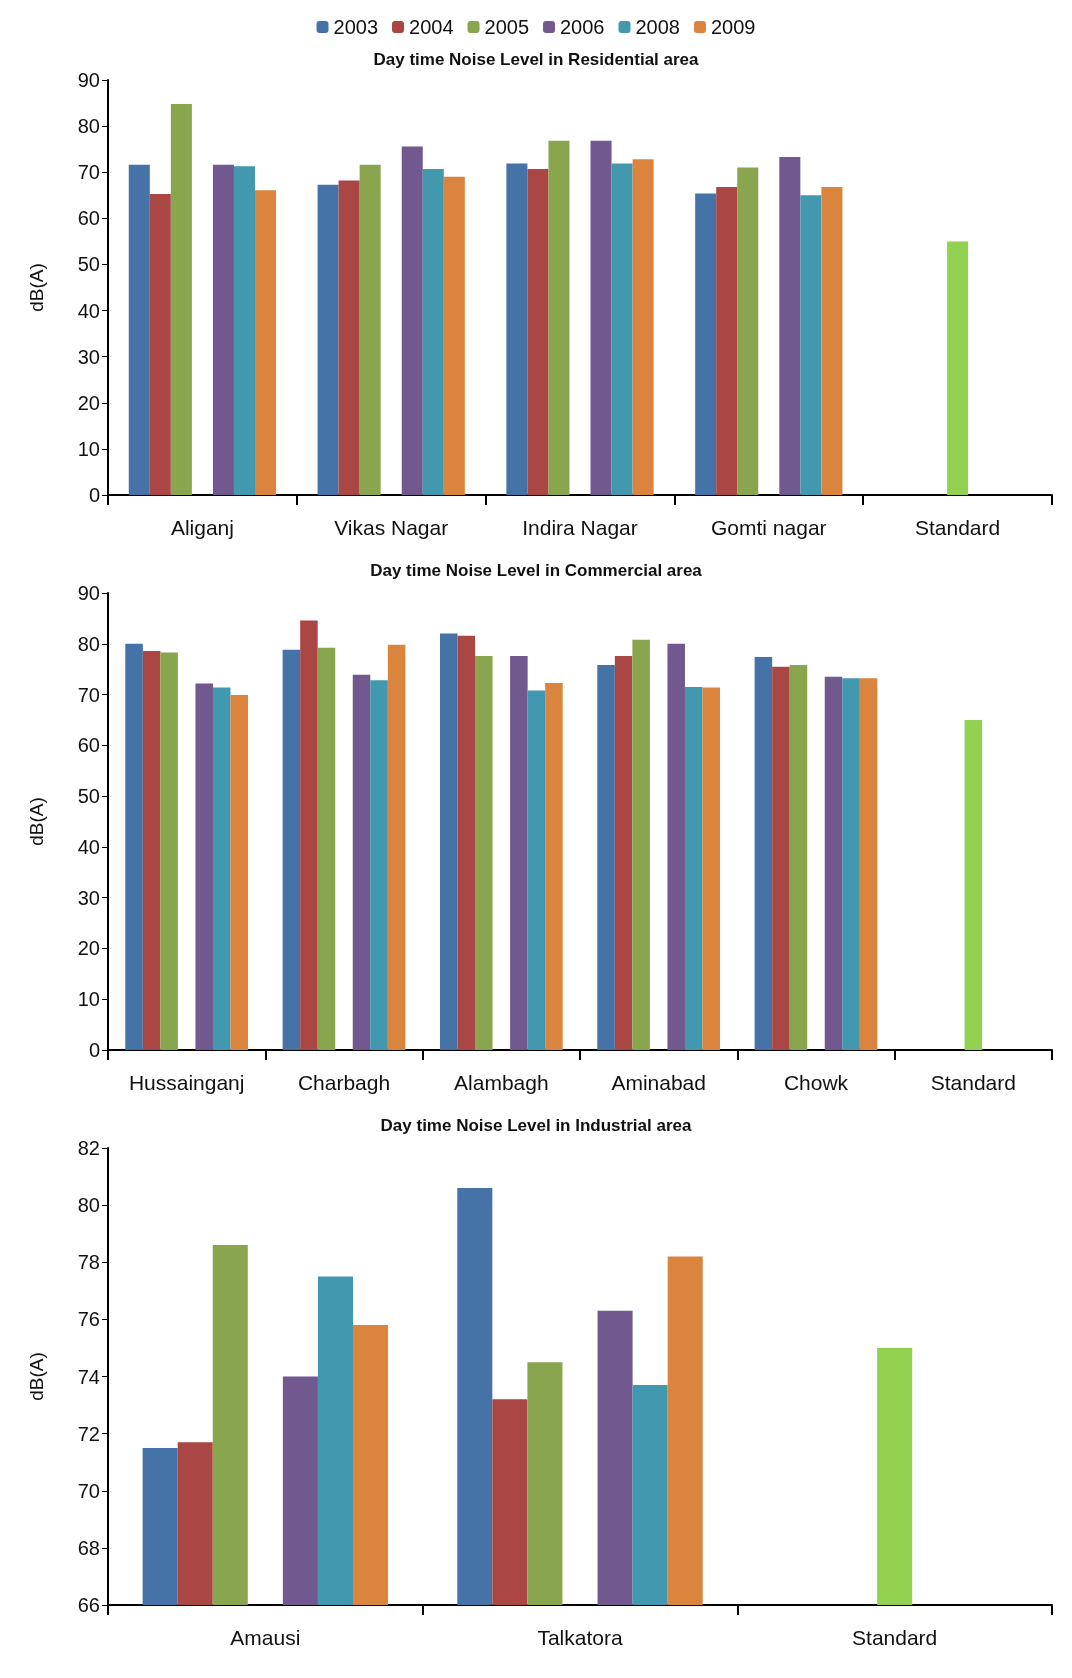  Describe the element at coordinates (582, 27) in the screenshot. I see `legend-label: 2006` at that location.